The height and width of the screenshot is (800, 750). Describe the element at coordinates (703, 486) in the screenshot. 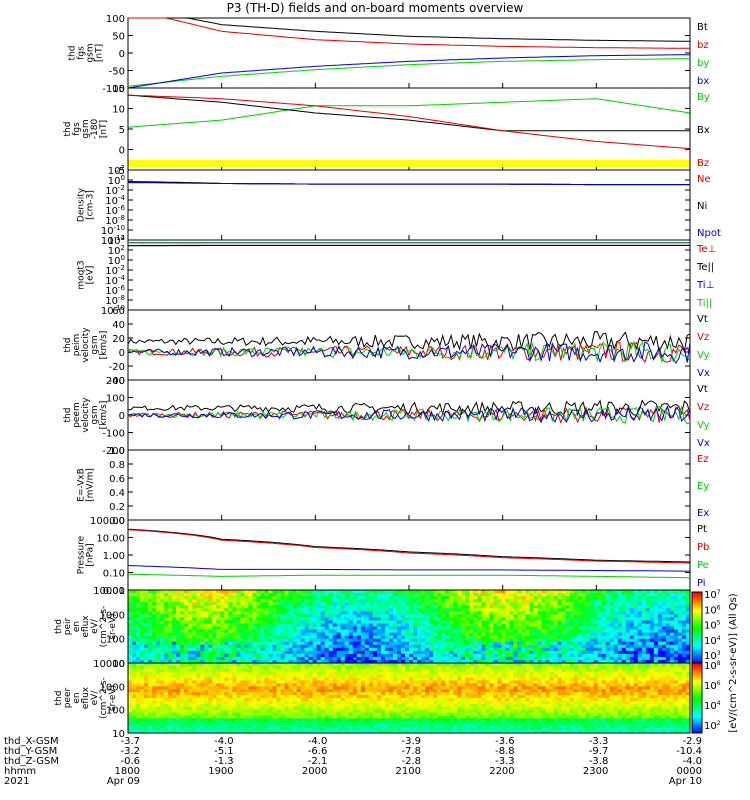

I see `legend-green: Ey` at that location.